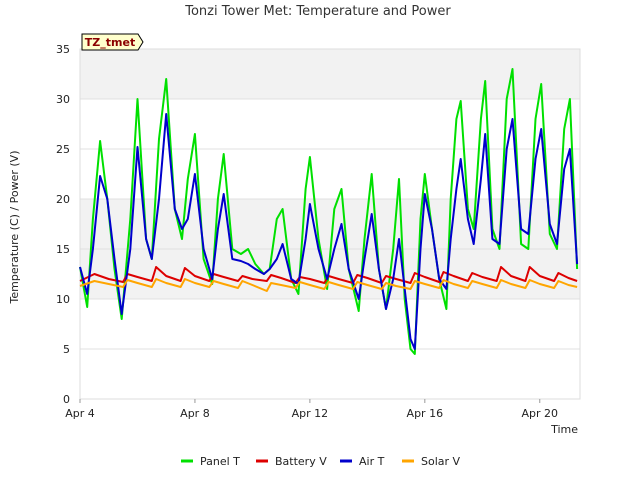 The height and width of the screenshot is (480, 640). What do you see at coordinates (63, 299) in the screenshot?
I see `y-tick-label: 10` at bounding box center [63, 299].